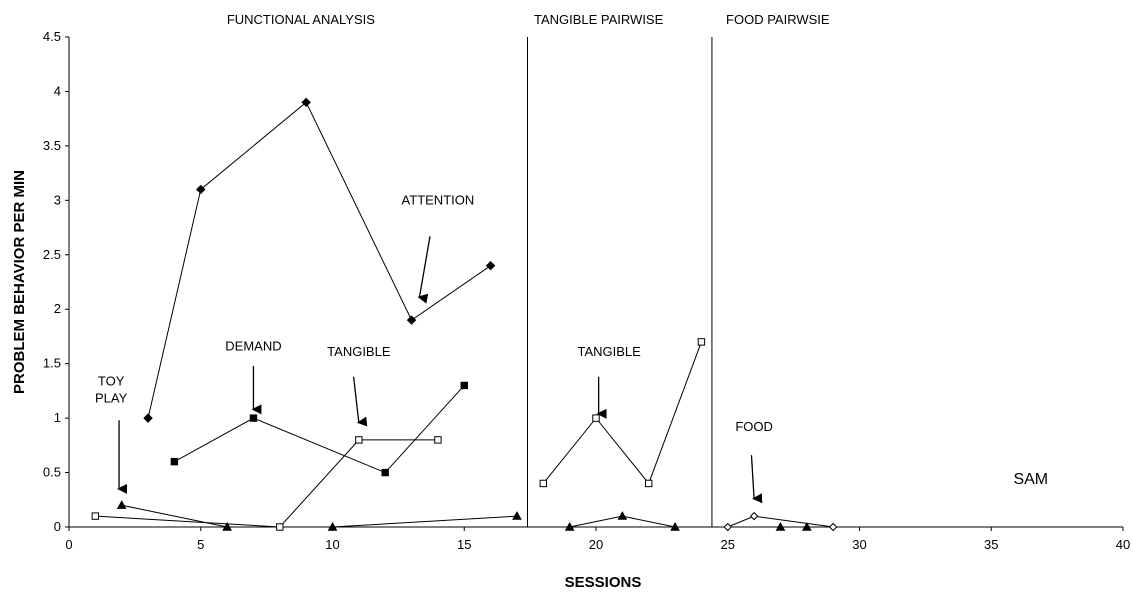 Image resolution: width=1133 pixels, height=593 pixels. I want to click on annotation-label: DEMAND, so click(253, 346).